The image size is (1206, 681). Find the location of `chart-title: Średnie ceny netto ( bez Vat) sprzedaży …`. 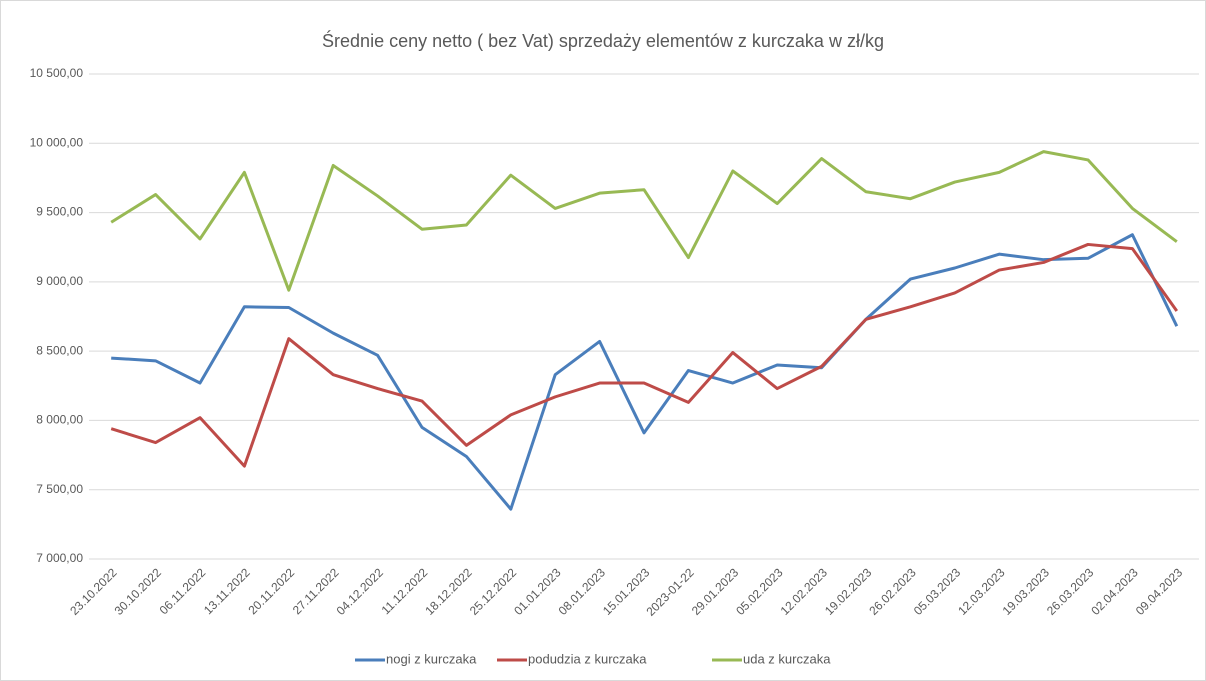

chart-title: Średnie ceny netto ( bez Vat) sprzedaży … is located at coordinates (603, 40).